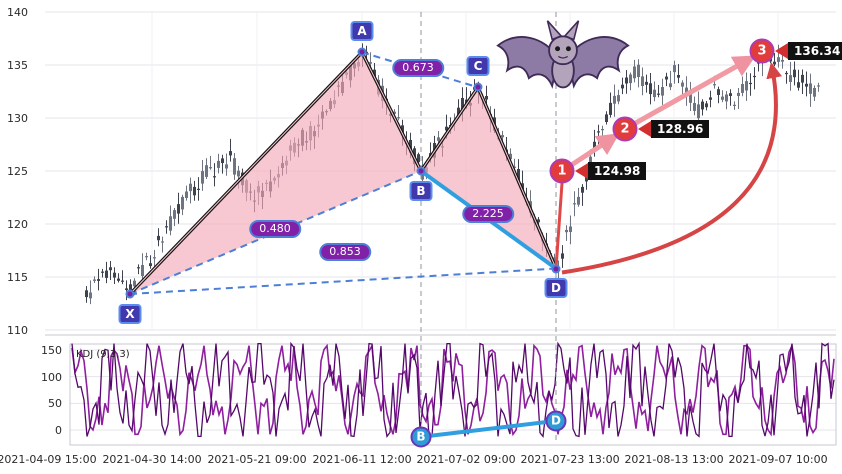 The image size is (842, 474). What do you see at coordinates (362, 31) in the screenshot?
I see `pattern-label-a: A` at bounding box center [362, 31].